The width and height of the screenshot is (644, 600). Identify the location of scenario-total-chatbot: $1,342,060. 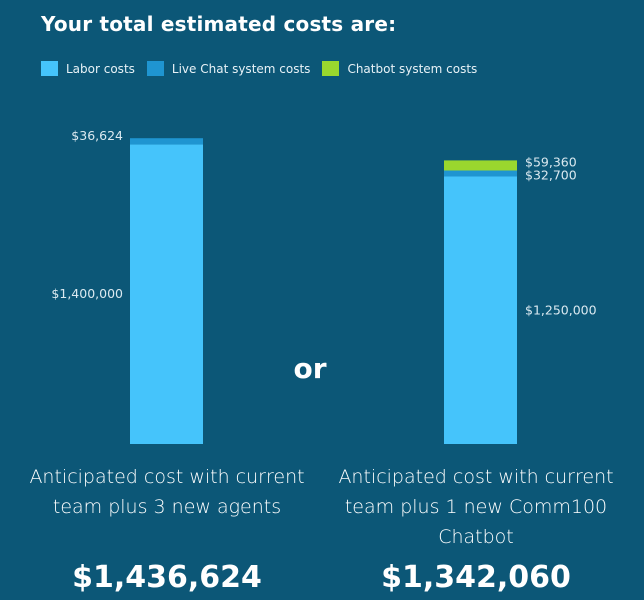
(476, 577).